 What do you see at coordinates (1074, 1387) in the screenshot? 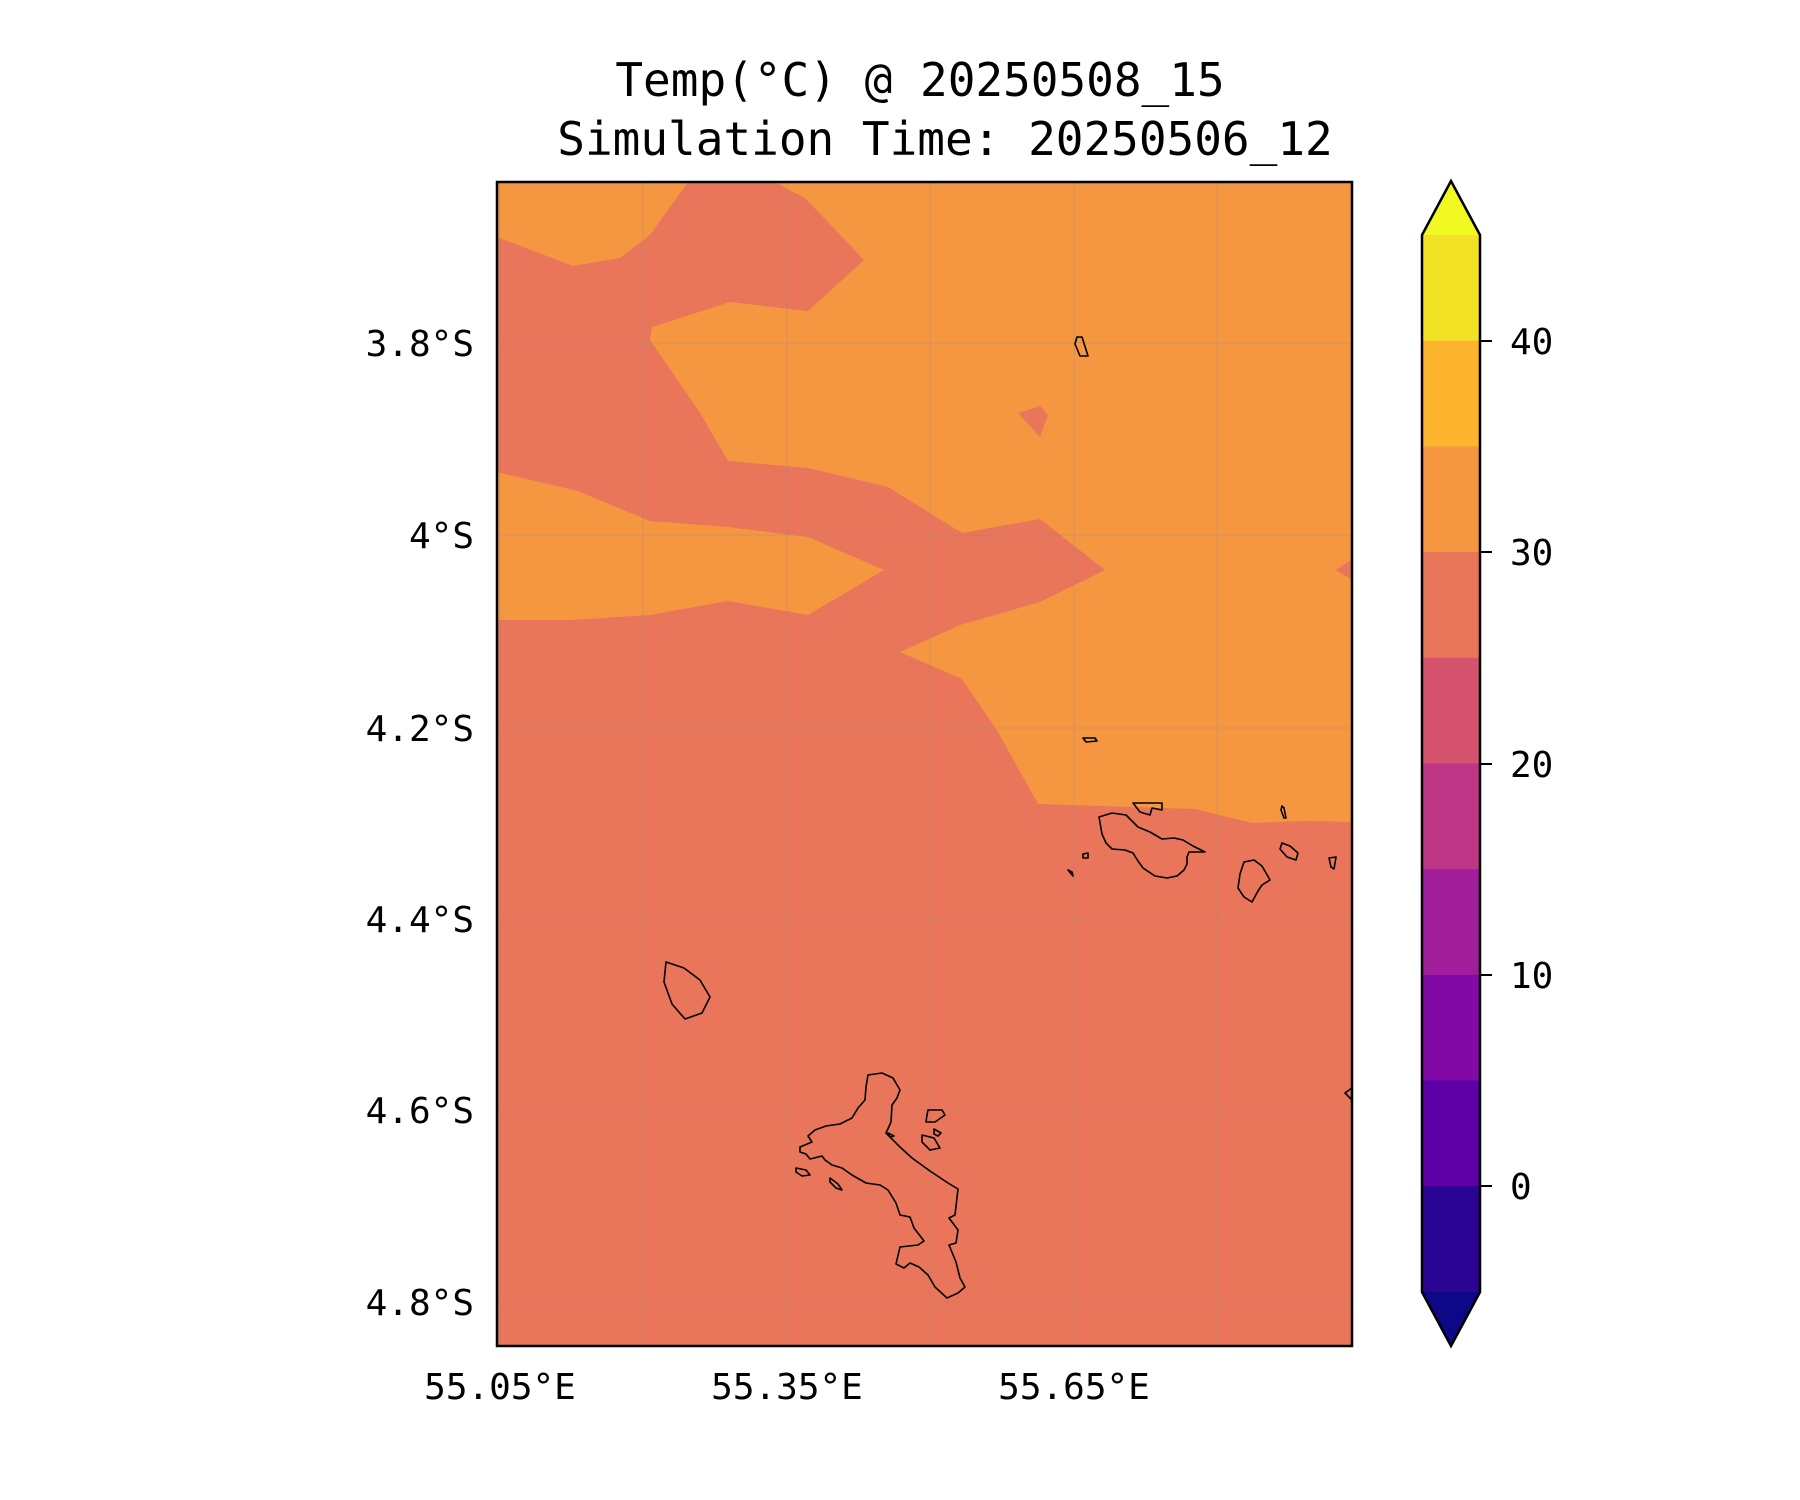
I see `lon-tick-label: 55.65°E` at bounding box center [1074, 1387].